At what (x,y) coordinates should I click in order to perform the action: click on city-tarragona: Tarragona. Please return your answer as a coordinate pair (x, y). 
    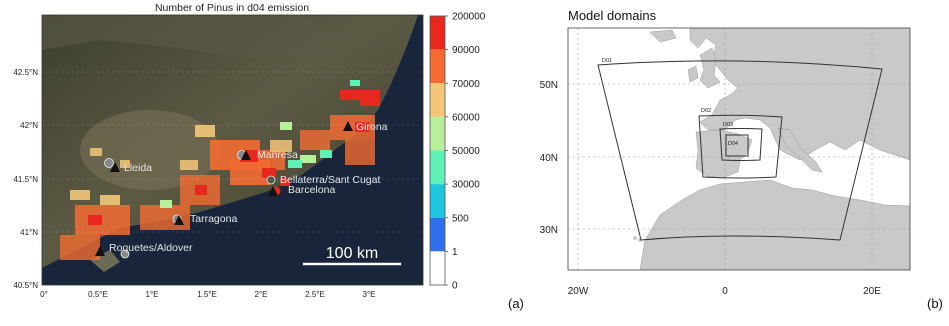
    Looking at the image, I should click on (204, 219).